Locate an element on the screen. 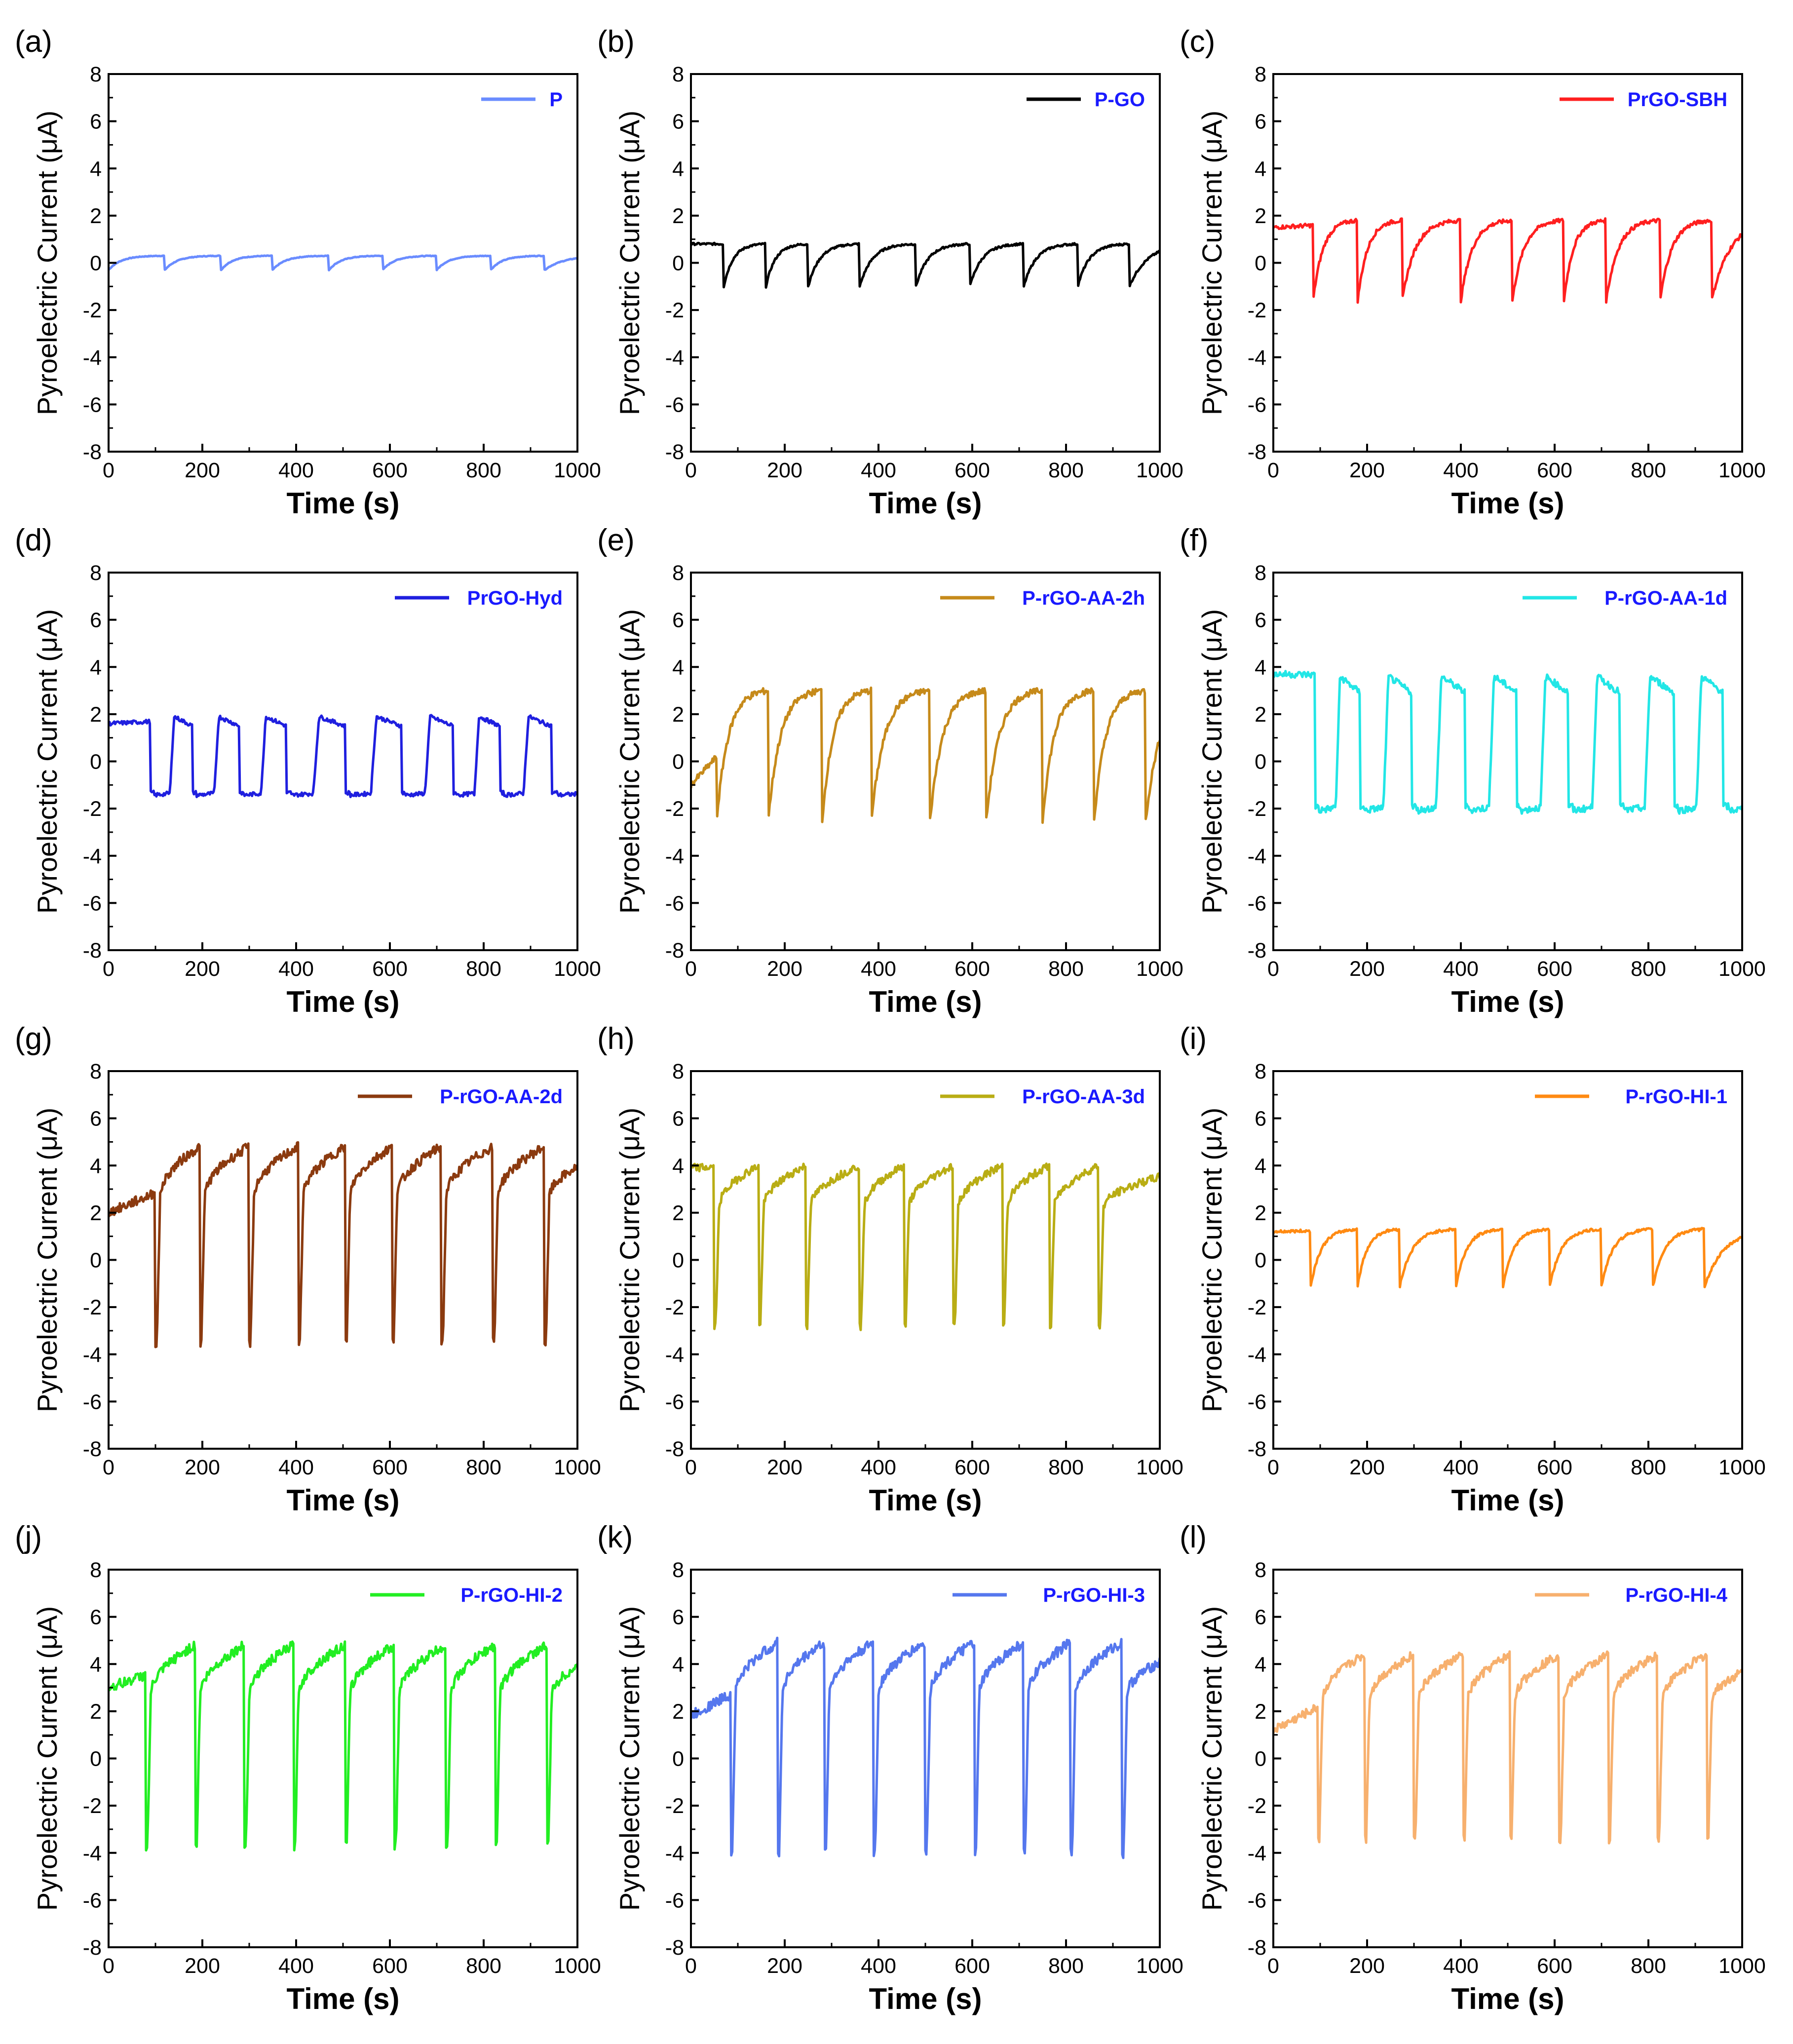  panel-label: (h) is located at coordinates (616, 1039).